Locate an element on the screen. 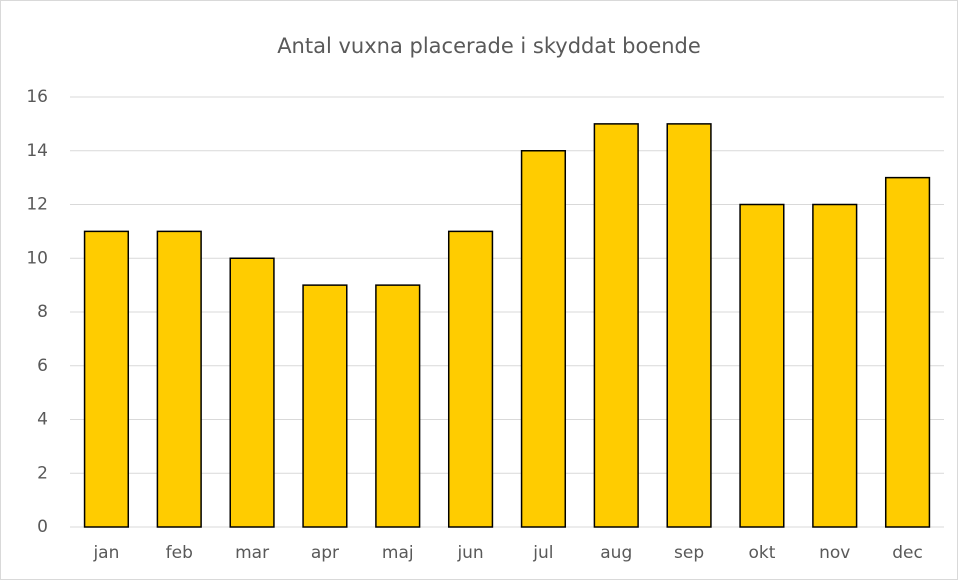  x-tick-label: mar is located at coordinates (252, 553).